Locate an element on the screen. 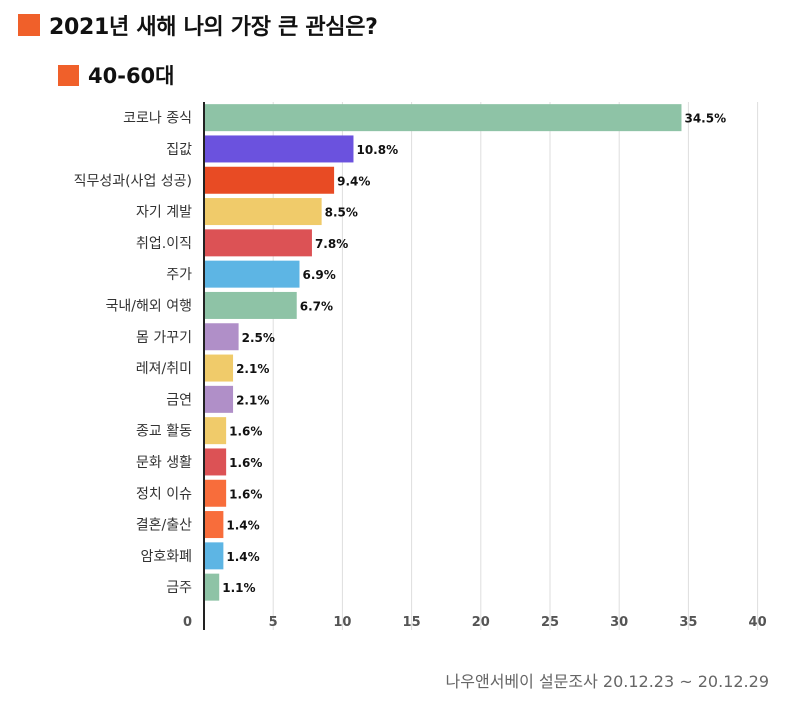 The width and height of the screenshot is (799, 702). title-marker is located at coordinates (29, 25).